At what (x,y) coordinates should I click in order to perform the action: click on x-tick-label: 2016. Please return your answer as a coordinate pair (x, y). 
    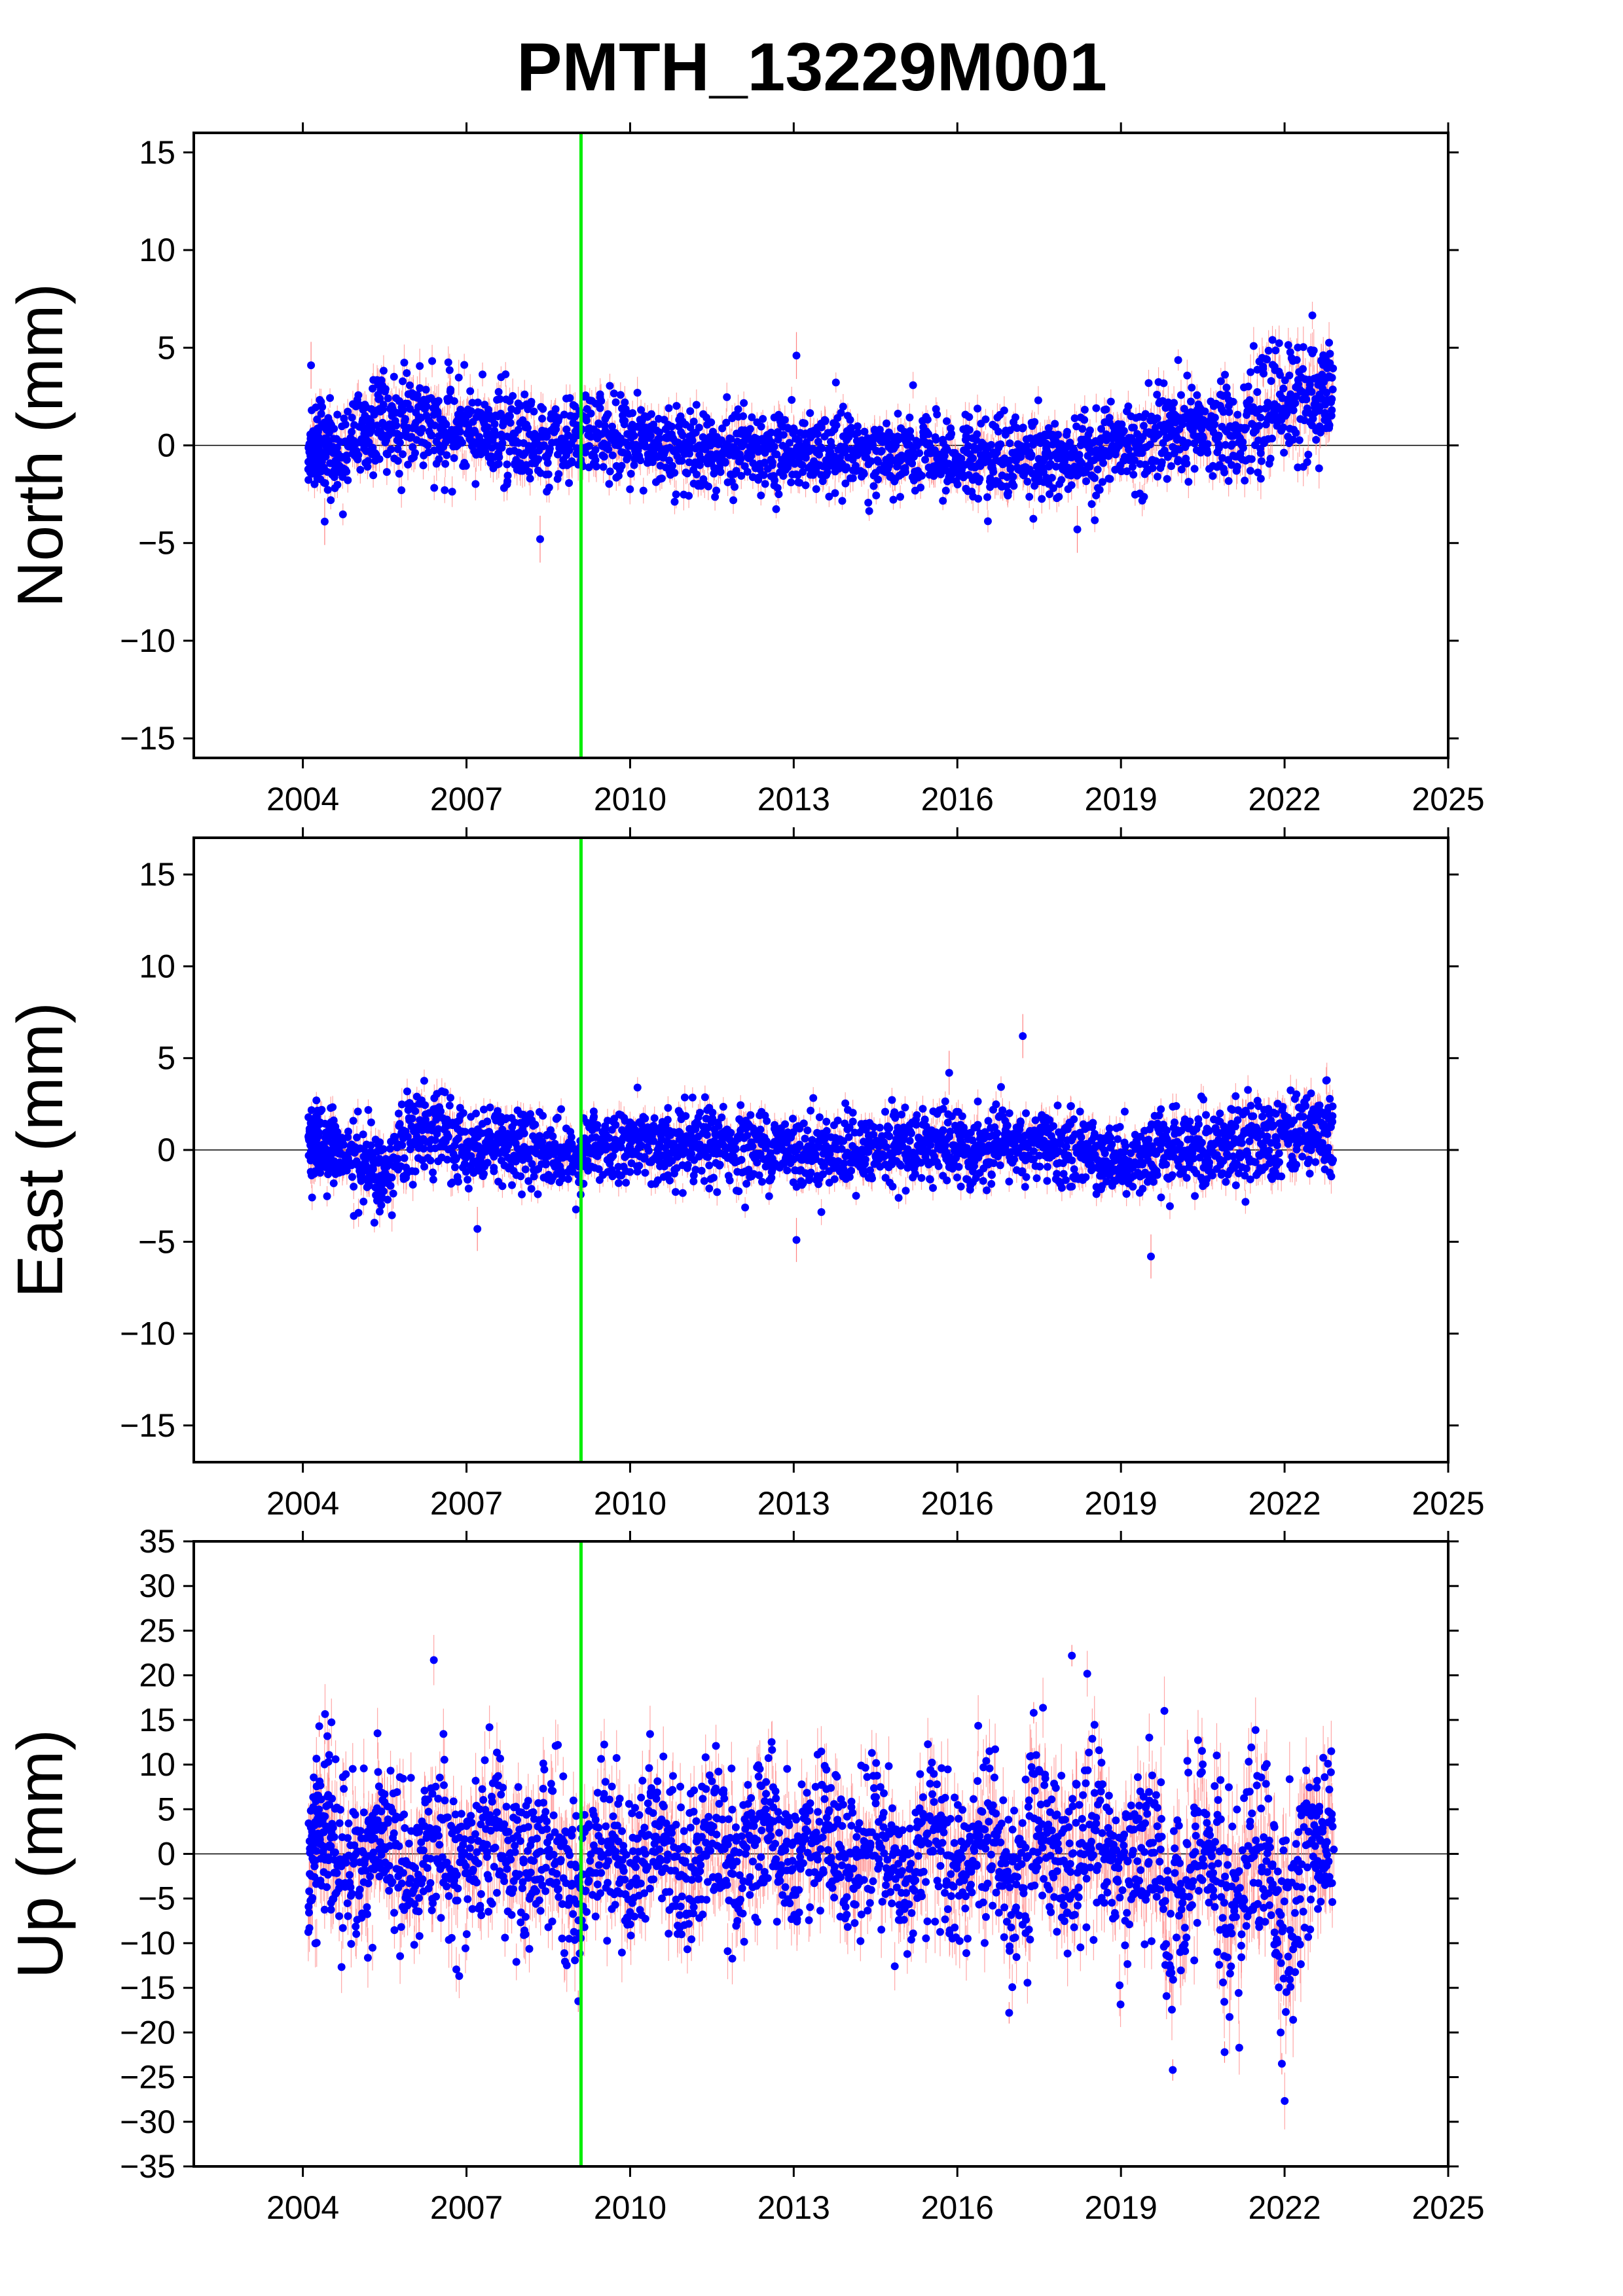
    Looking at the image, I should click on (957, 799).